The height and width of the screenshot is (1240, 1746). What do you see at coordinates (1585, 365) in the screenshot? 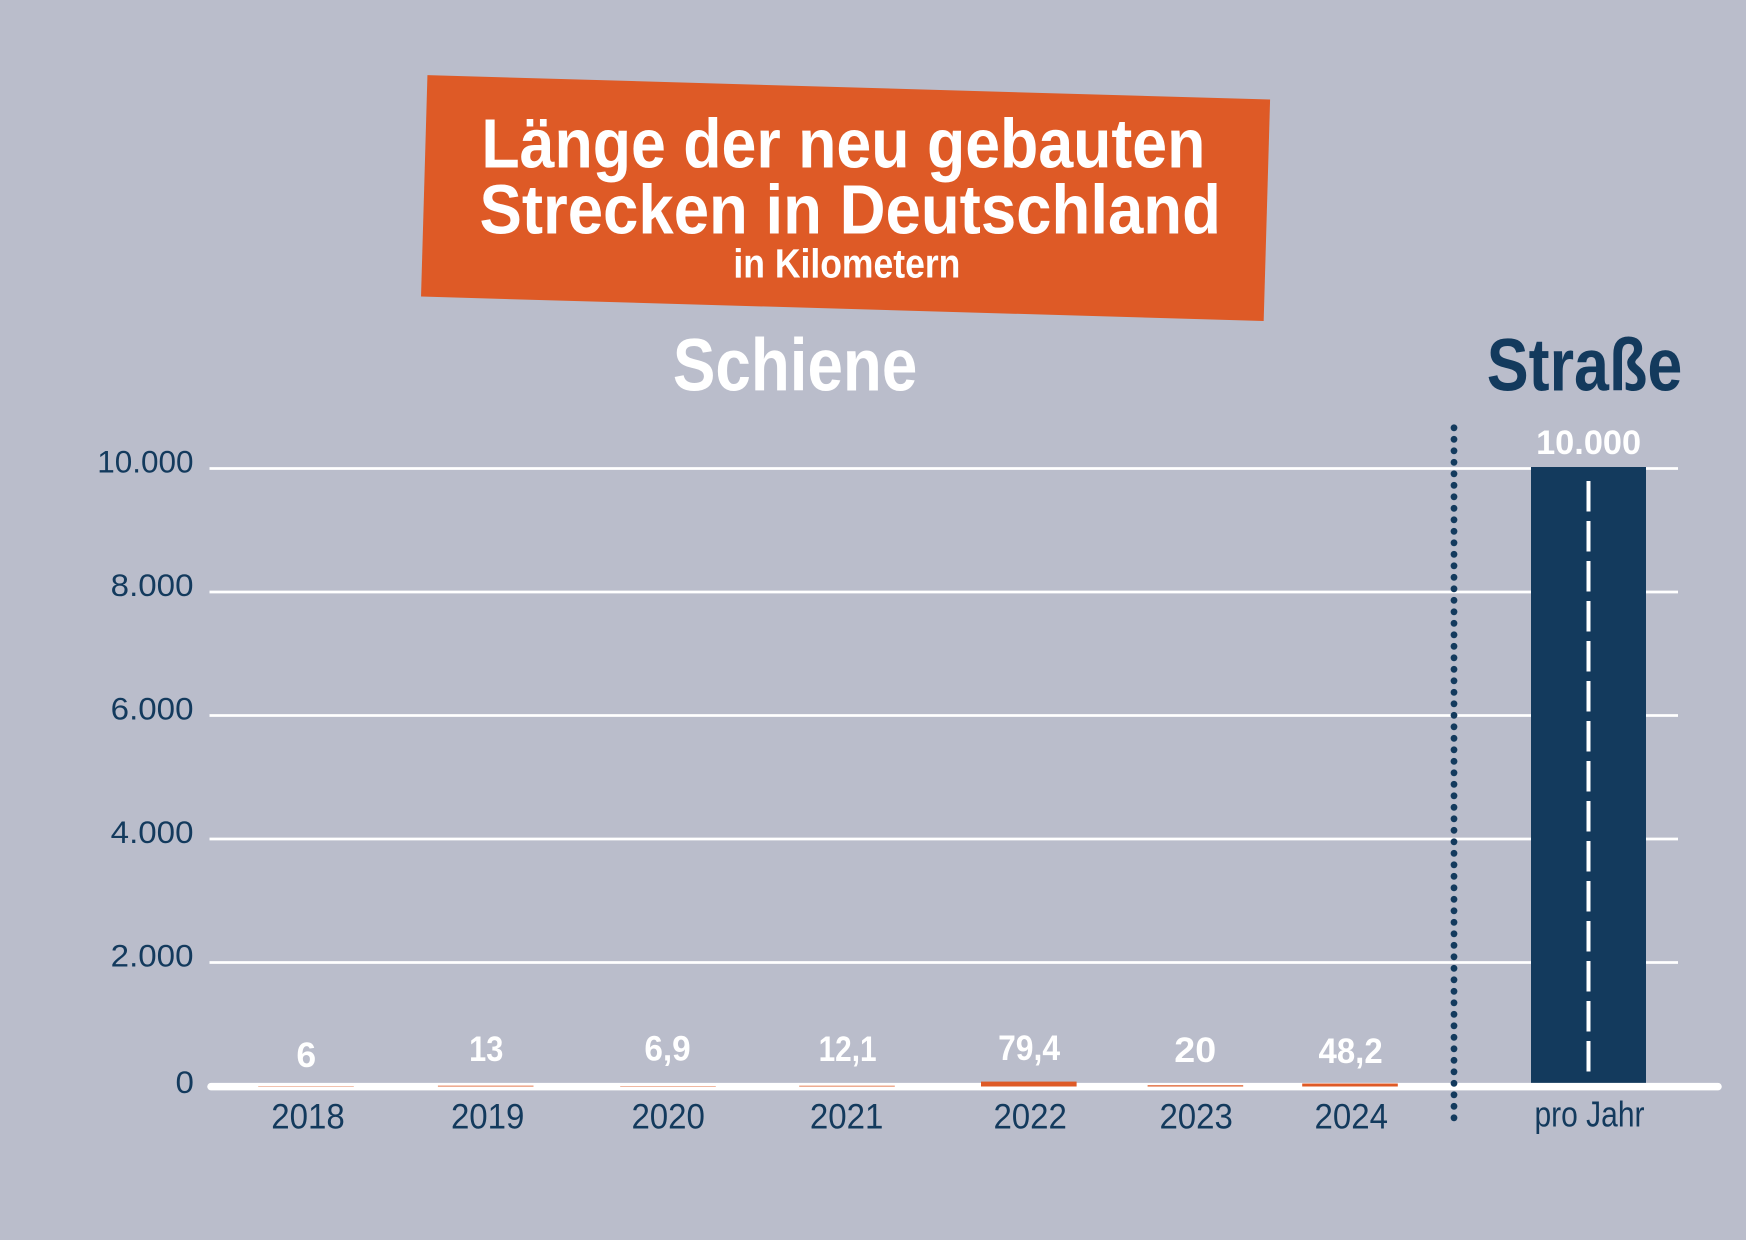
I see `svg-text: Straße` at bounding box center [1585, 365].